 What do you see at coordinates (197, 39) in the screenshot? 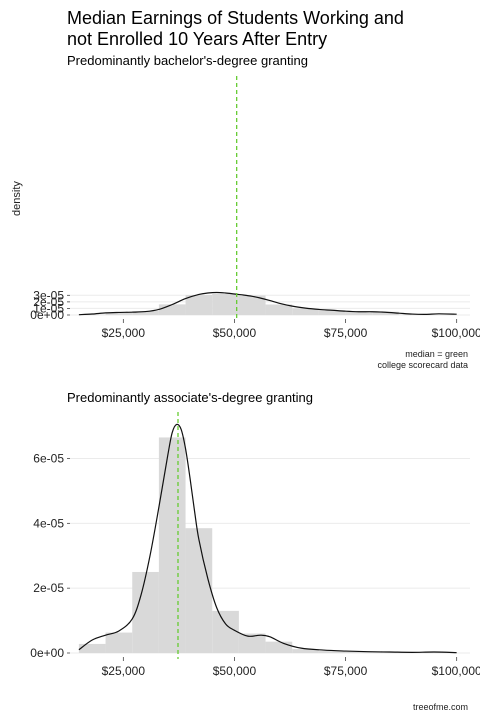
I see `chart-title-line-2: not Enrolled 10 Years After Entry` at bounding box center [197, 39].